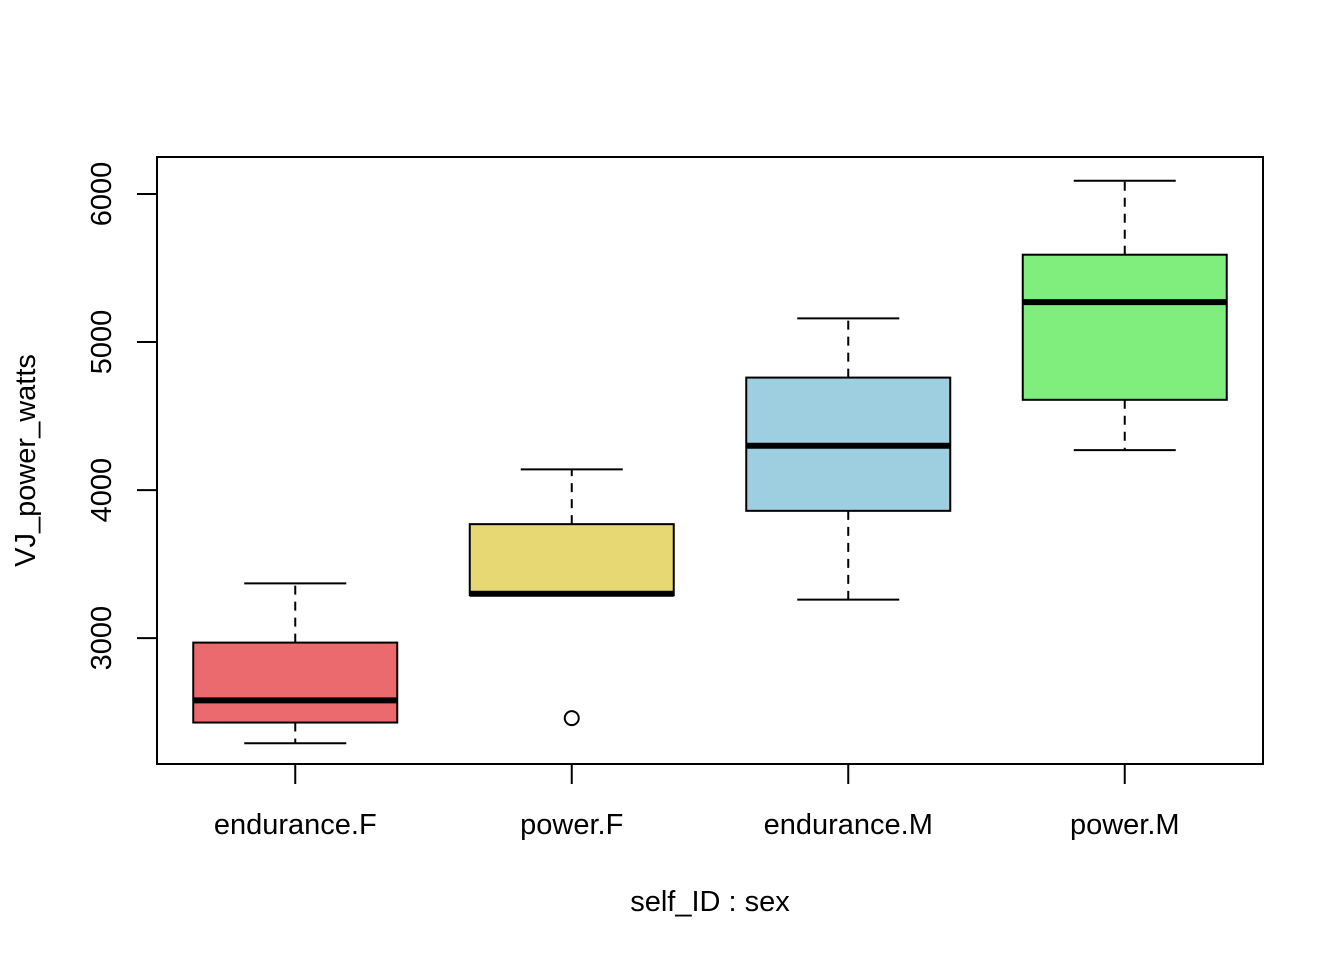 This screenshot has height=965, width=1344. Describe the element at coordinates (102, 342) in the screenshot. I see `y-tick-label: 5000` at that location.